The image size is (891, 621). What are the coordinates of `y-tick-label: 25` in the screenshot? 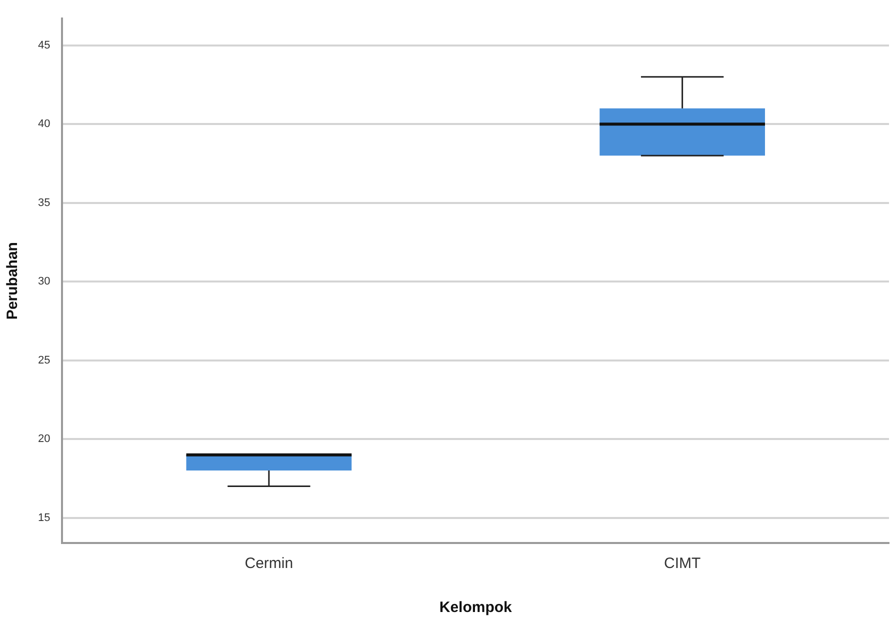 It's located at (44, 360).